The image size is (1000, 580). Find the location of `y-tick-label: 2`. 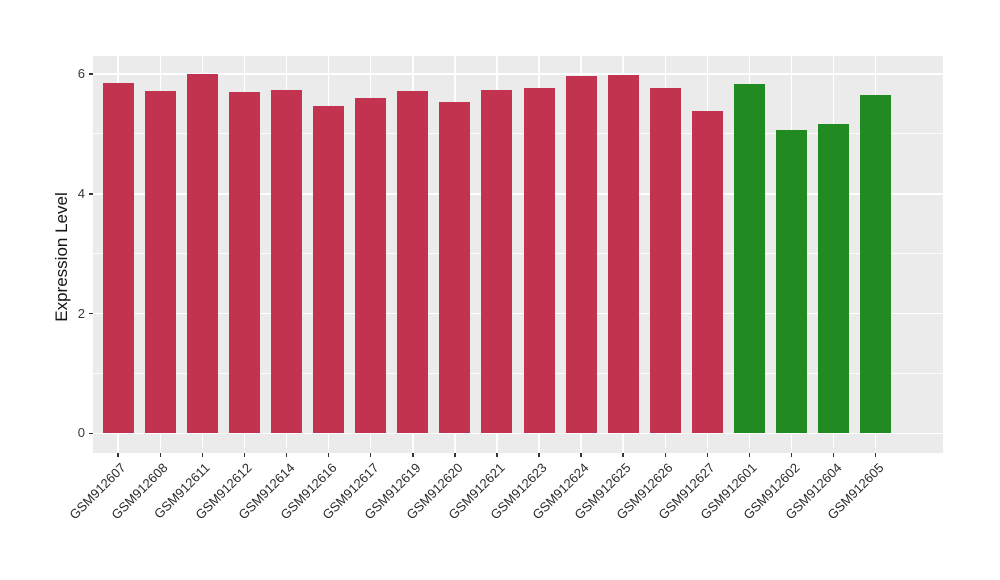

y-tick-label: 2 is located at coordinates (81, 313).